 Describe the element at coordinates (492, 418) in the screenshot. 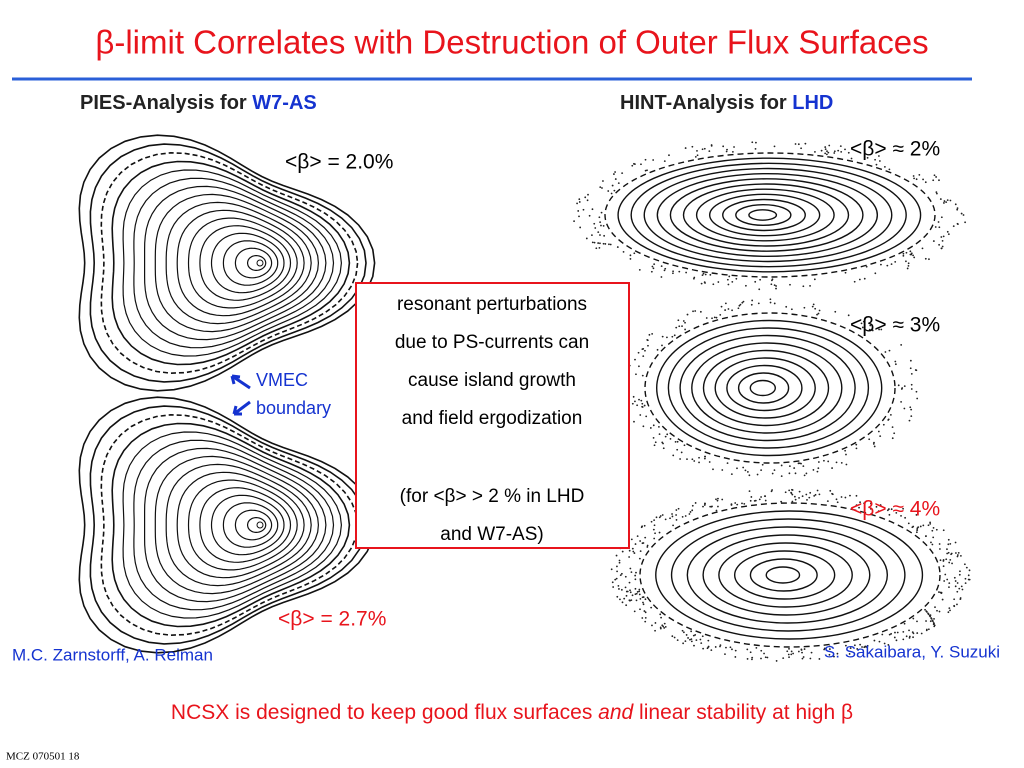

I see `note-line: and field ergodization` at that location.